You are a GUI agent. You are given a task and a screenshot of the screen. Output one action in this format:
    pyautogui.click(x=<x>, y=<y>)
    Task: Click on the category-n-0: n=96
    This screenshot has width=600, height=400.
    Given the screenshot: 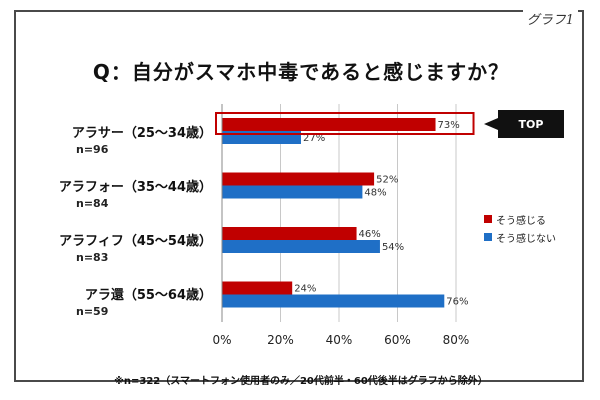 What is the action you would take?
    pyautogui.click(x=92, y=149)
    